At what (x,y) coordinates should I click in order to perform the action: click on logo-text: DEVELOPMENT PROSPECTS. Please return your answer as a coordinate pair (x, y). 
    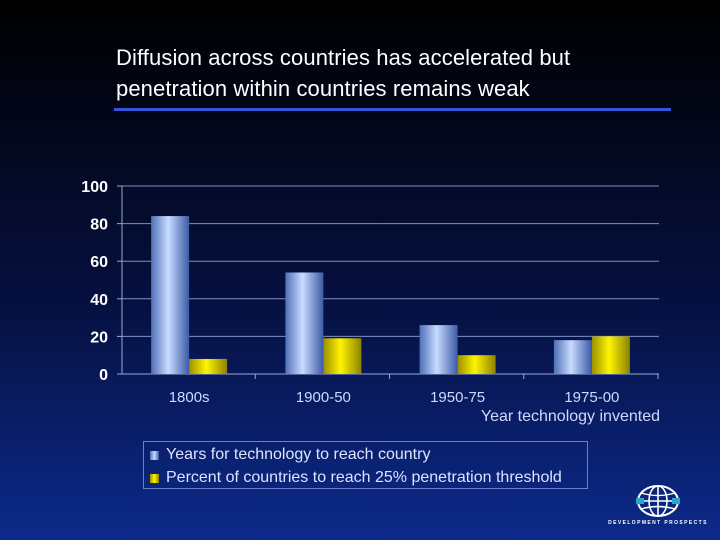
    Looking at the image, I should click on (658, 523).